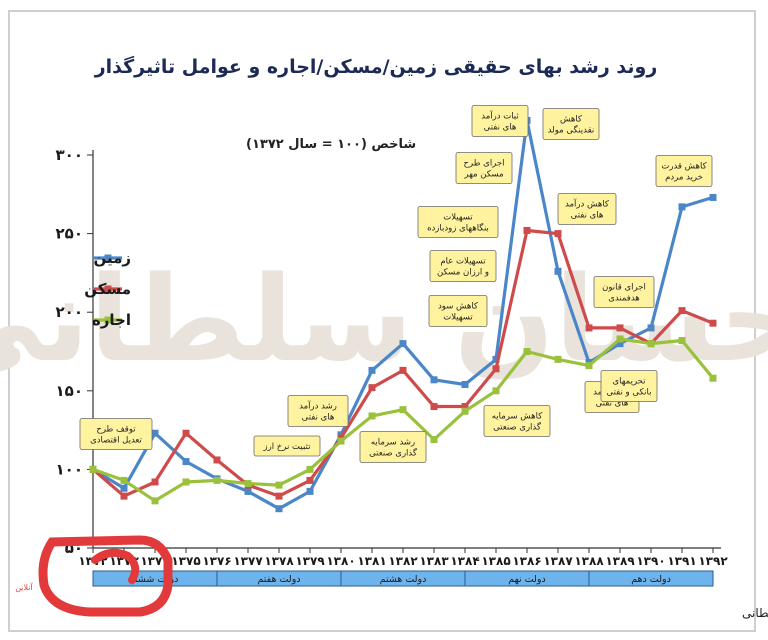 This screenshot has width=768, height=640. What do you see at coordinates (651, 579) in the screenshot?
I see `period-label: دولت دهم` at bounding box center [651, 579].